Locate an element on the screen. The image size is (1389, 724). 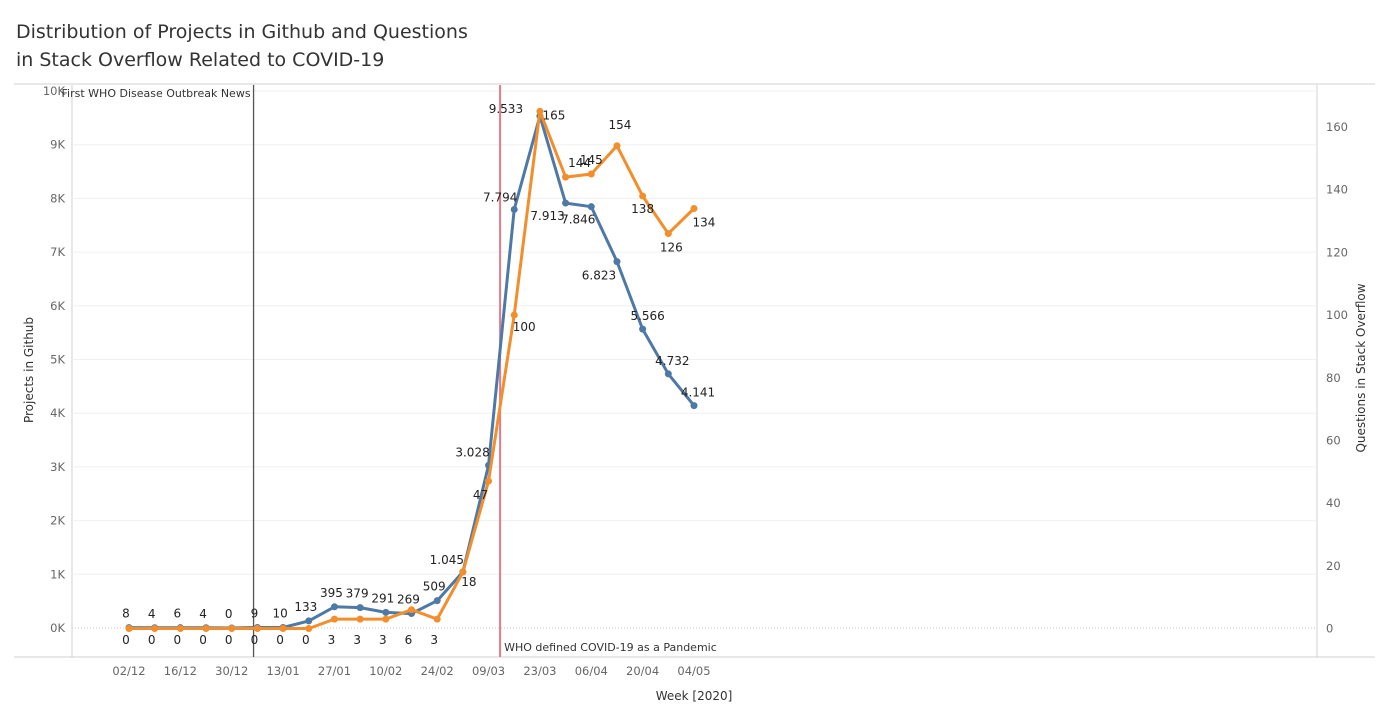
github-data-label: 4 is located at coordinates (152, 614).